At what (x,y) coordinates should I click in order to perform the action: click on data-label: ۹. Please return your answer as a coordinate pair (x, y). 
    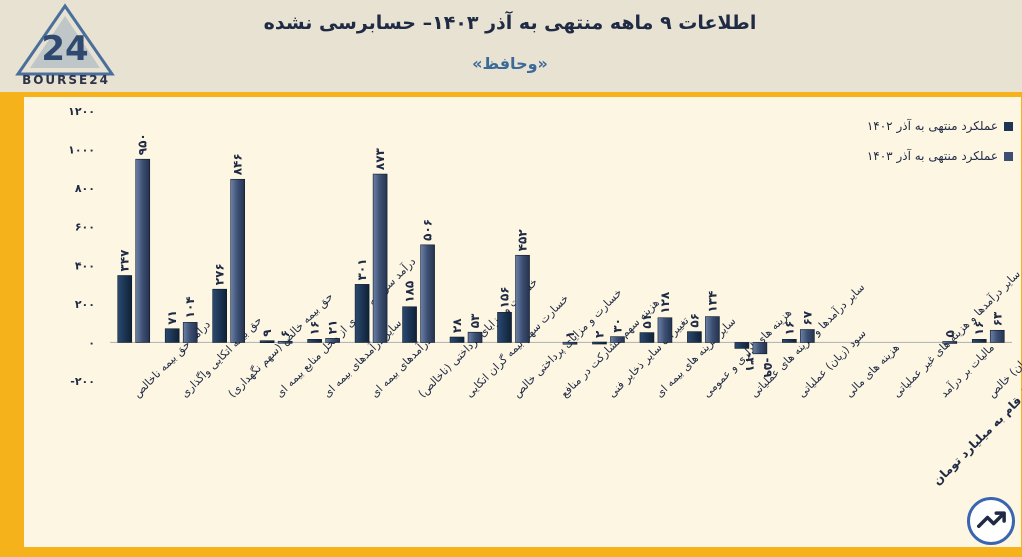
    Looking at the image, I should click on (267, 333).